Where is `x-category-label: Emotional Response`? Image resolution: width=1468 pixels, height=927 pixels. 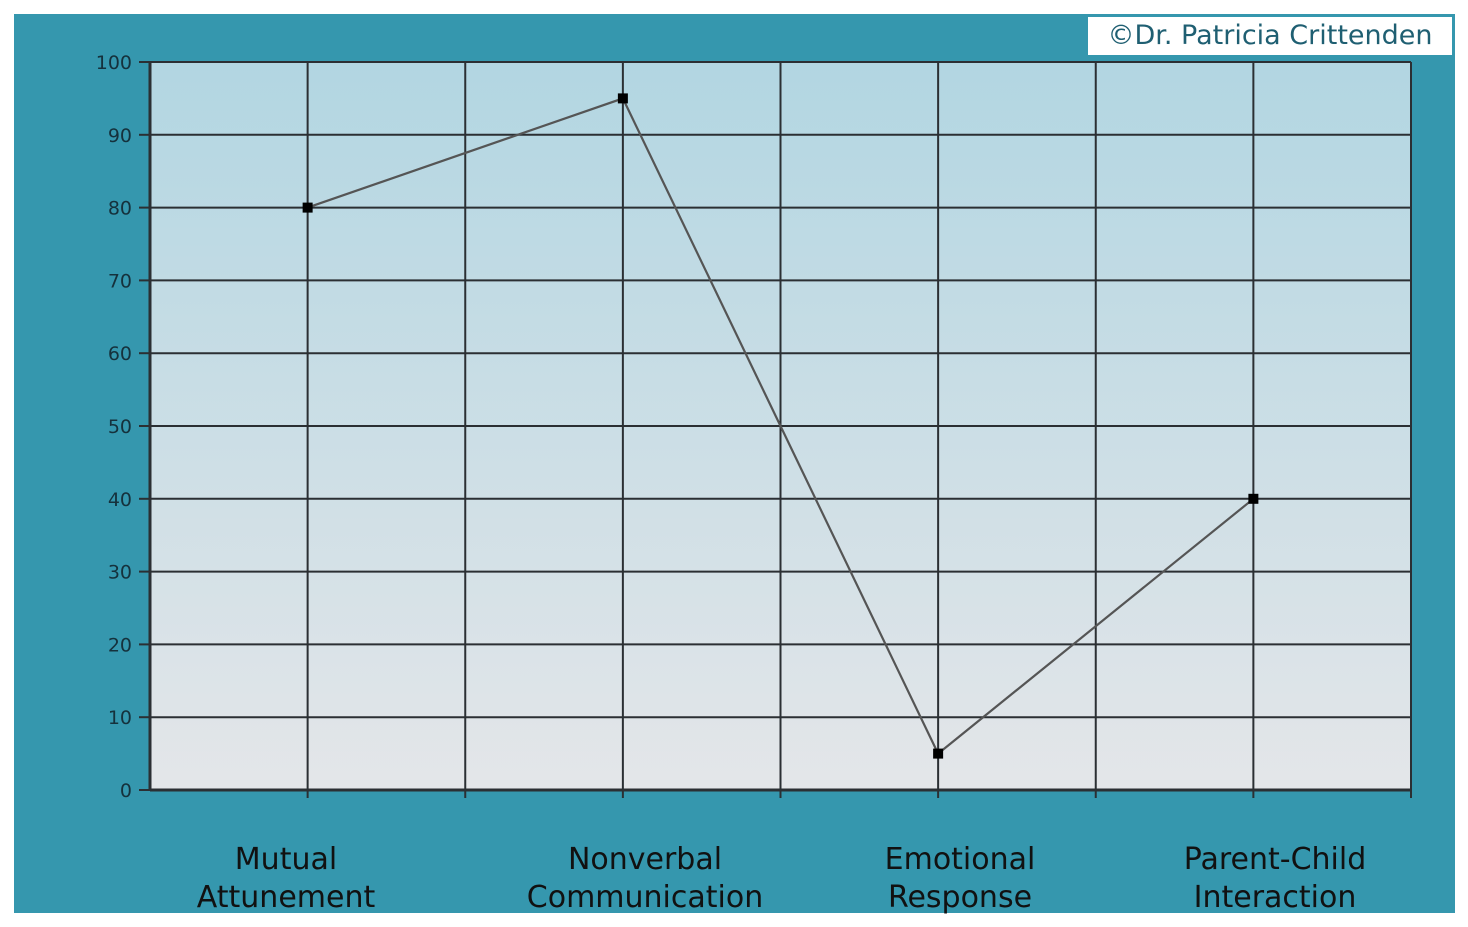 x-category-label: Emotional Response is located at coordinates (960, 878).